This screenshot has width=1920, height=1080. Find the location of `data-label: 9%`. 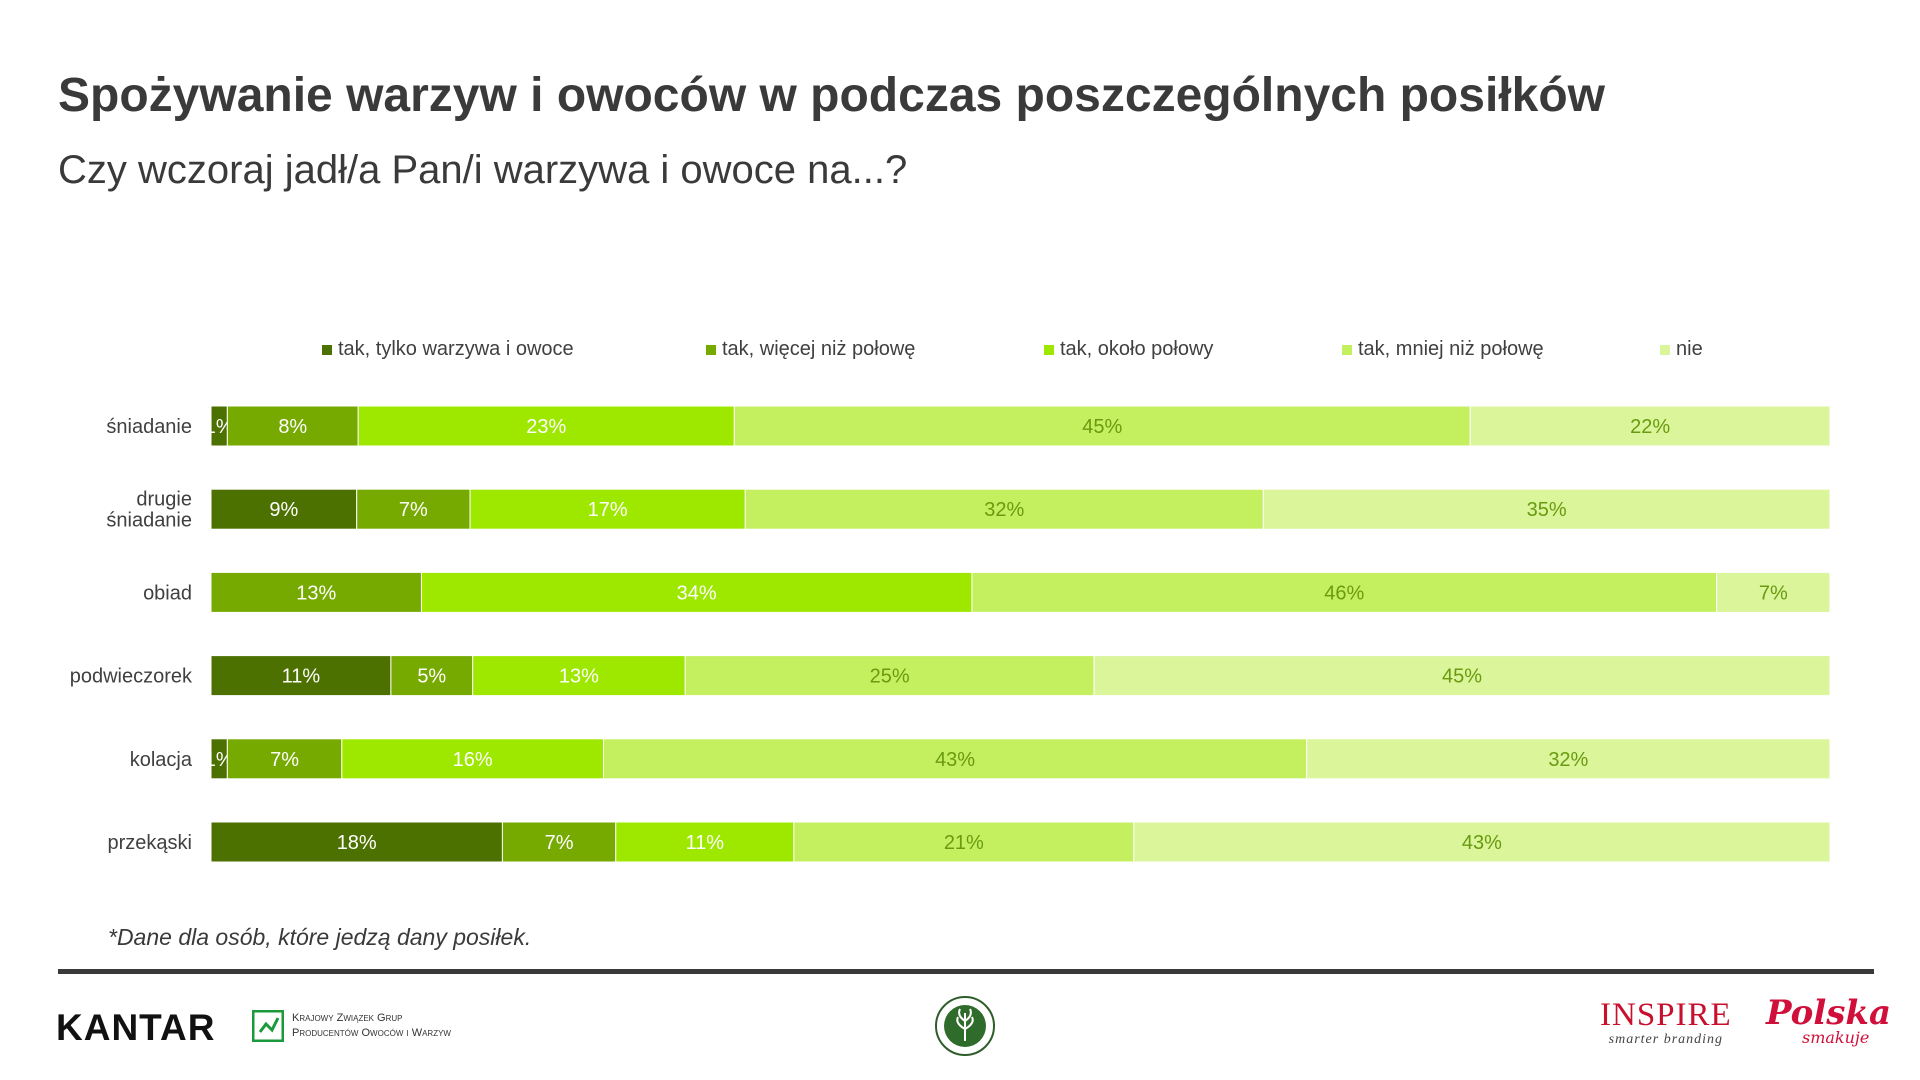

data-label: 9% is located at coordinates (283, 510).